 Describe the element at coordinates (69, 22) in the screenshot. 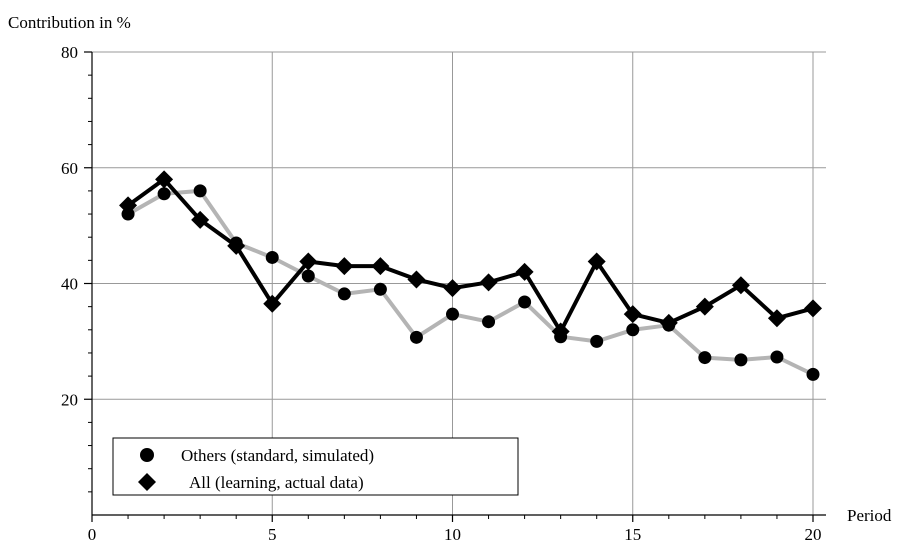

I see `y-axis-title: Contribution in %` at that location.